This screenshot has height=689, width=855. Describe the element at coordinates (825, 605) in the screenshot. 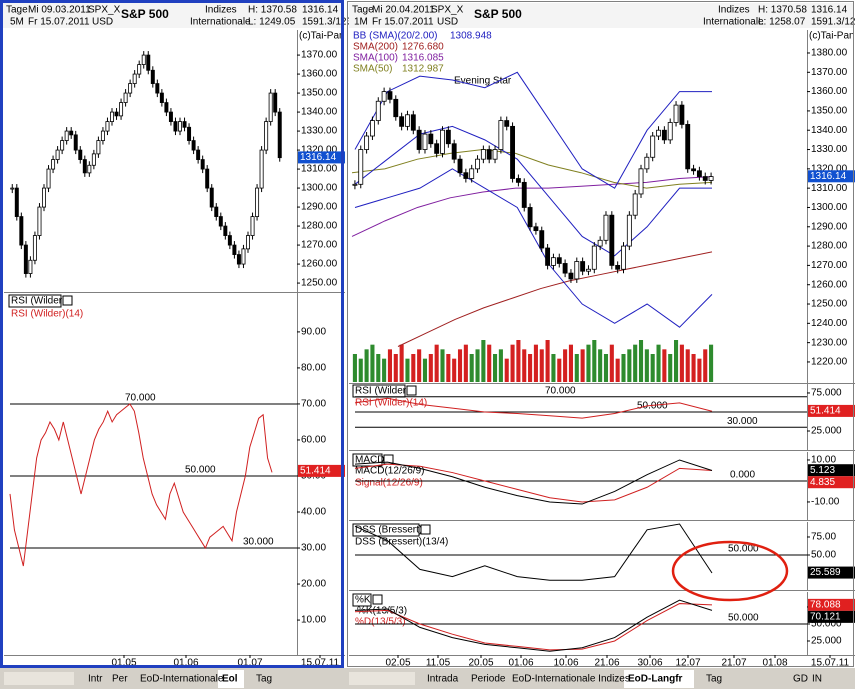

I see `price-tag-label: 78.088` at that location.